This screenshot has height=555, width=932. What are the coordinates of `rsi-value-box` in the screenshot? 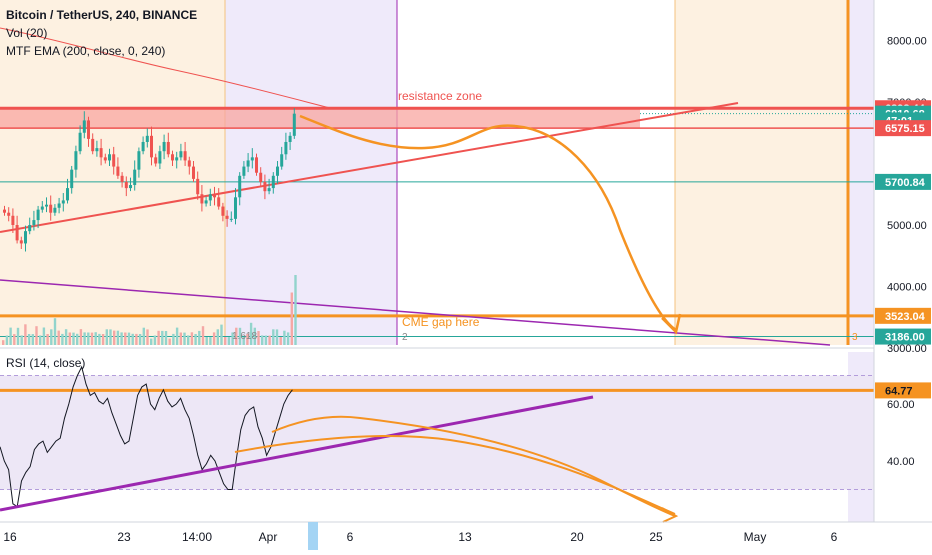 It's located at (903, 390).